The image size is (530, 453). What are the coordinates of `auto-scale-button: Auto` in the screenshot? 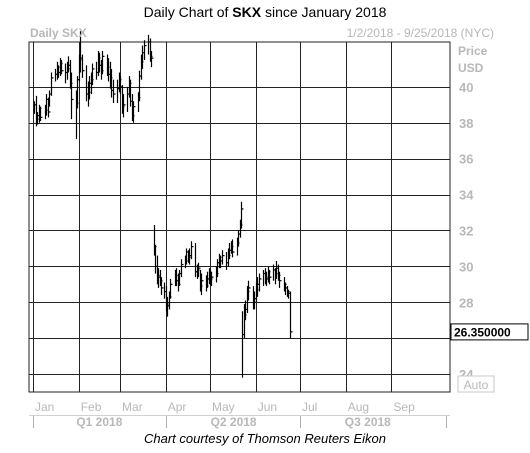 It's located at (476, 384).